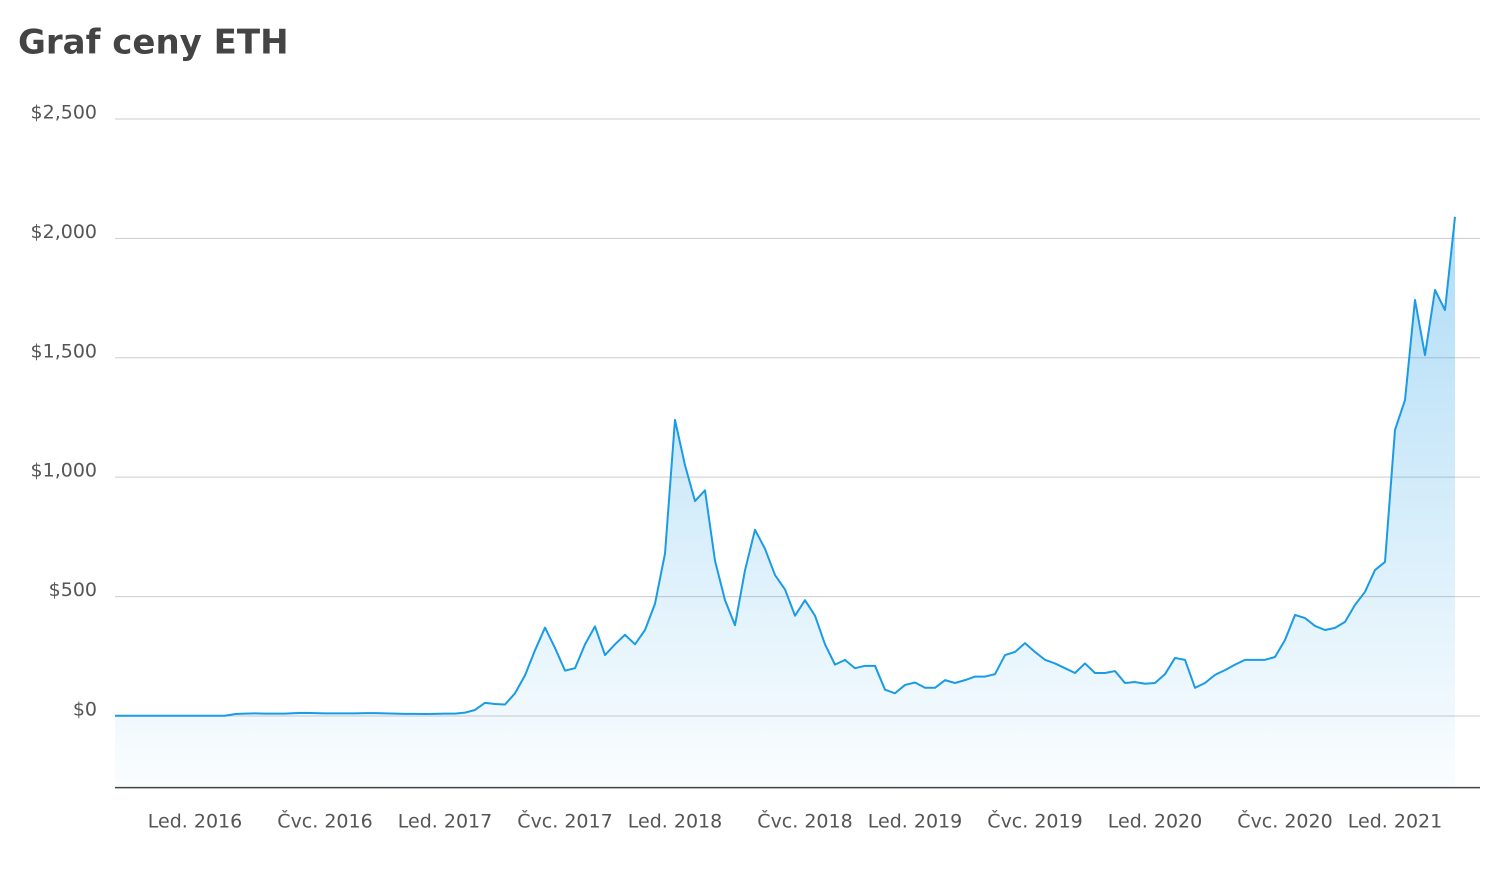  I want to click on chart-title: Graf ceny ETH, so click(153, 43).